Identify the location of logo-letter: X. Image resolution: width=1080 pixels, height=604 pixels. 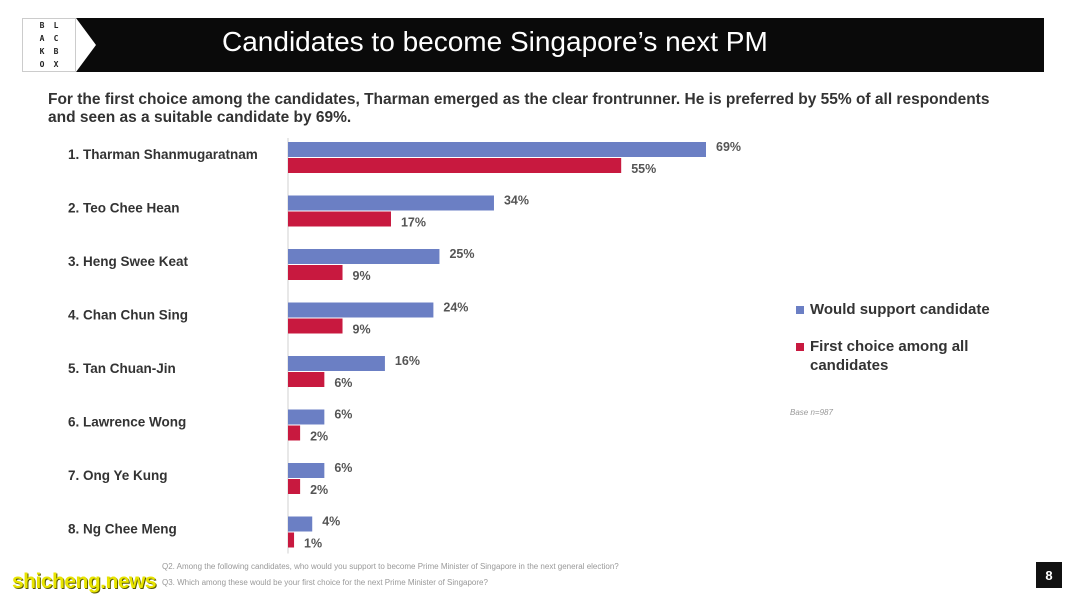
(56, 64).